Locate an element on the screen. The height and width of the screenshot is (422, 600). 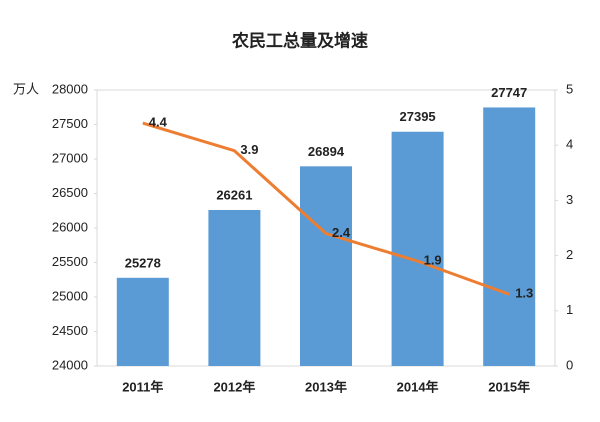
line-value-label: 1.9 is located at coordinates (433, 260).